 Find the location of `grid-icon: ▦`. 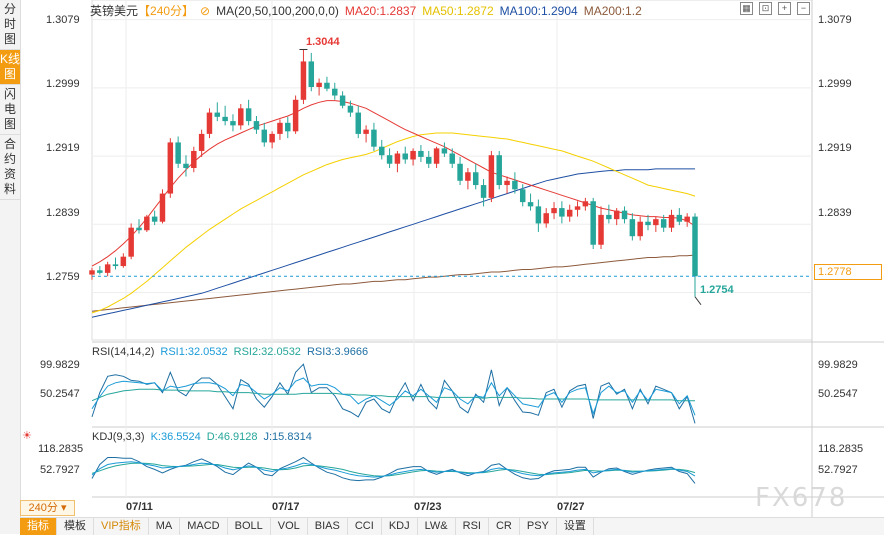

grid-icon: ▦ is located at coordinates (746, 8).